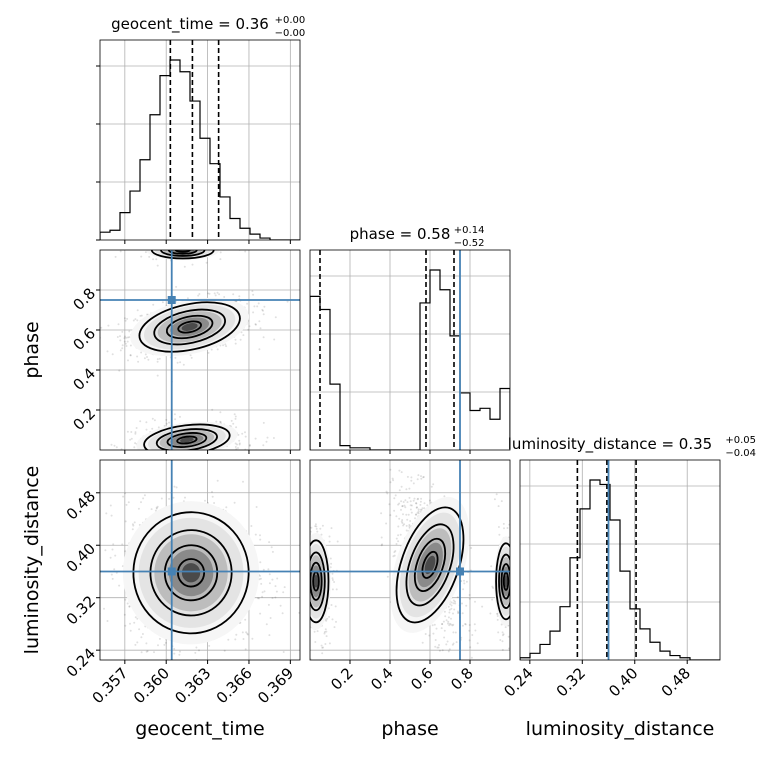  I want to click on panel-title-sup: +0.00, so click(290, 20).